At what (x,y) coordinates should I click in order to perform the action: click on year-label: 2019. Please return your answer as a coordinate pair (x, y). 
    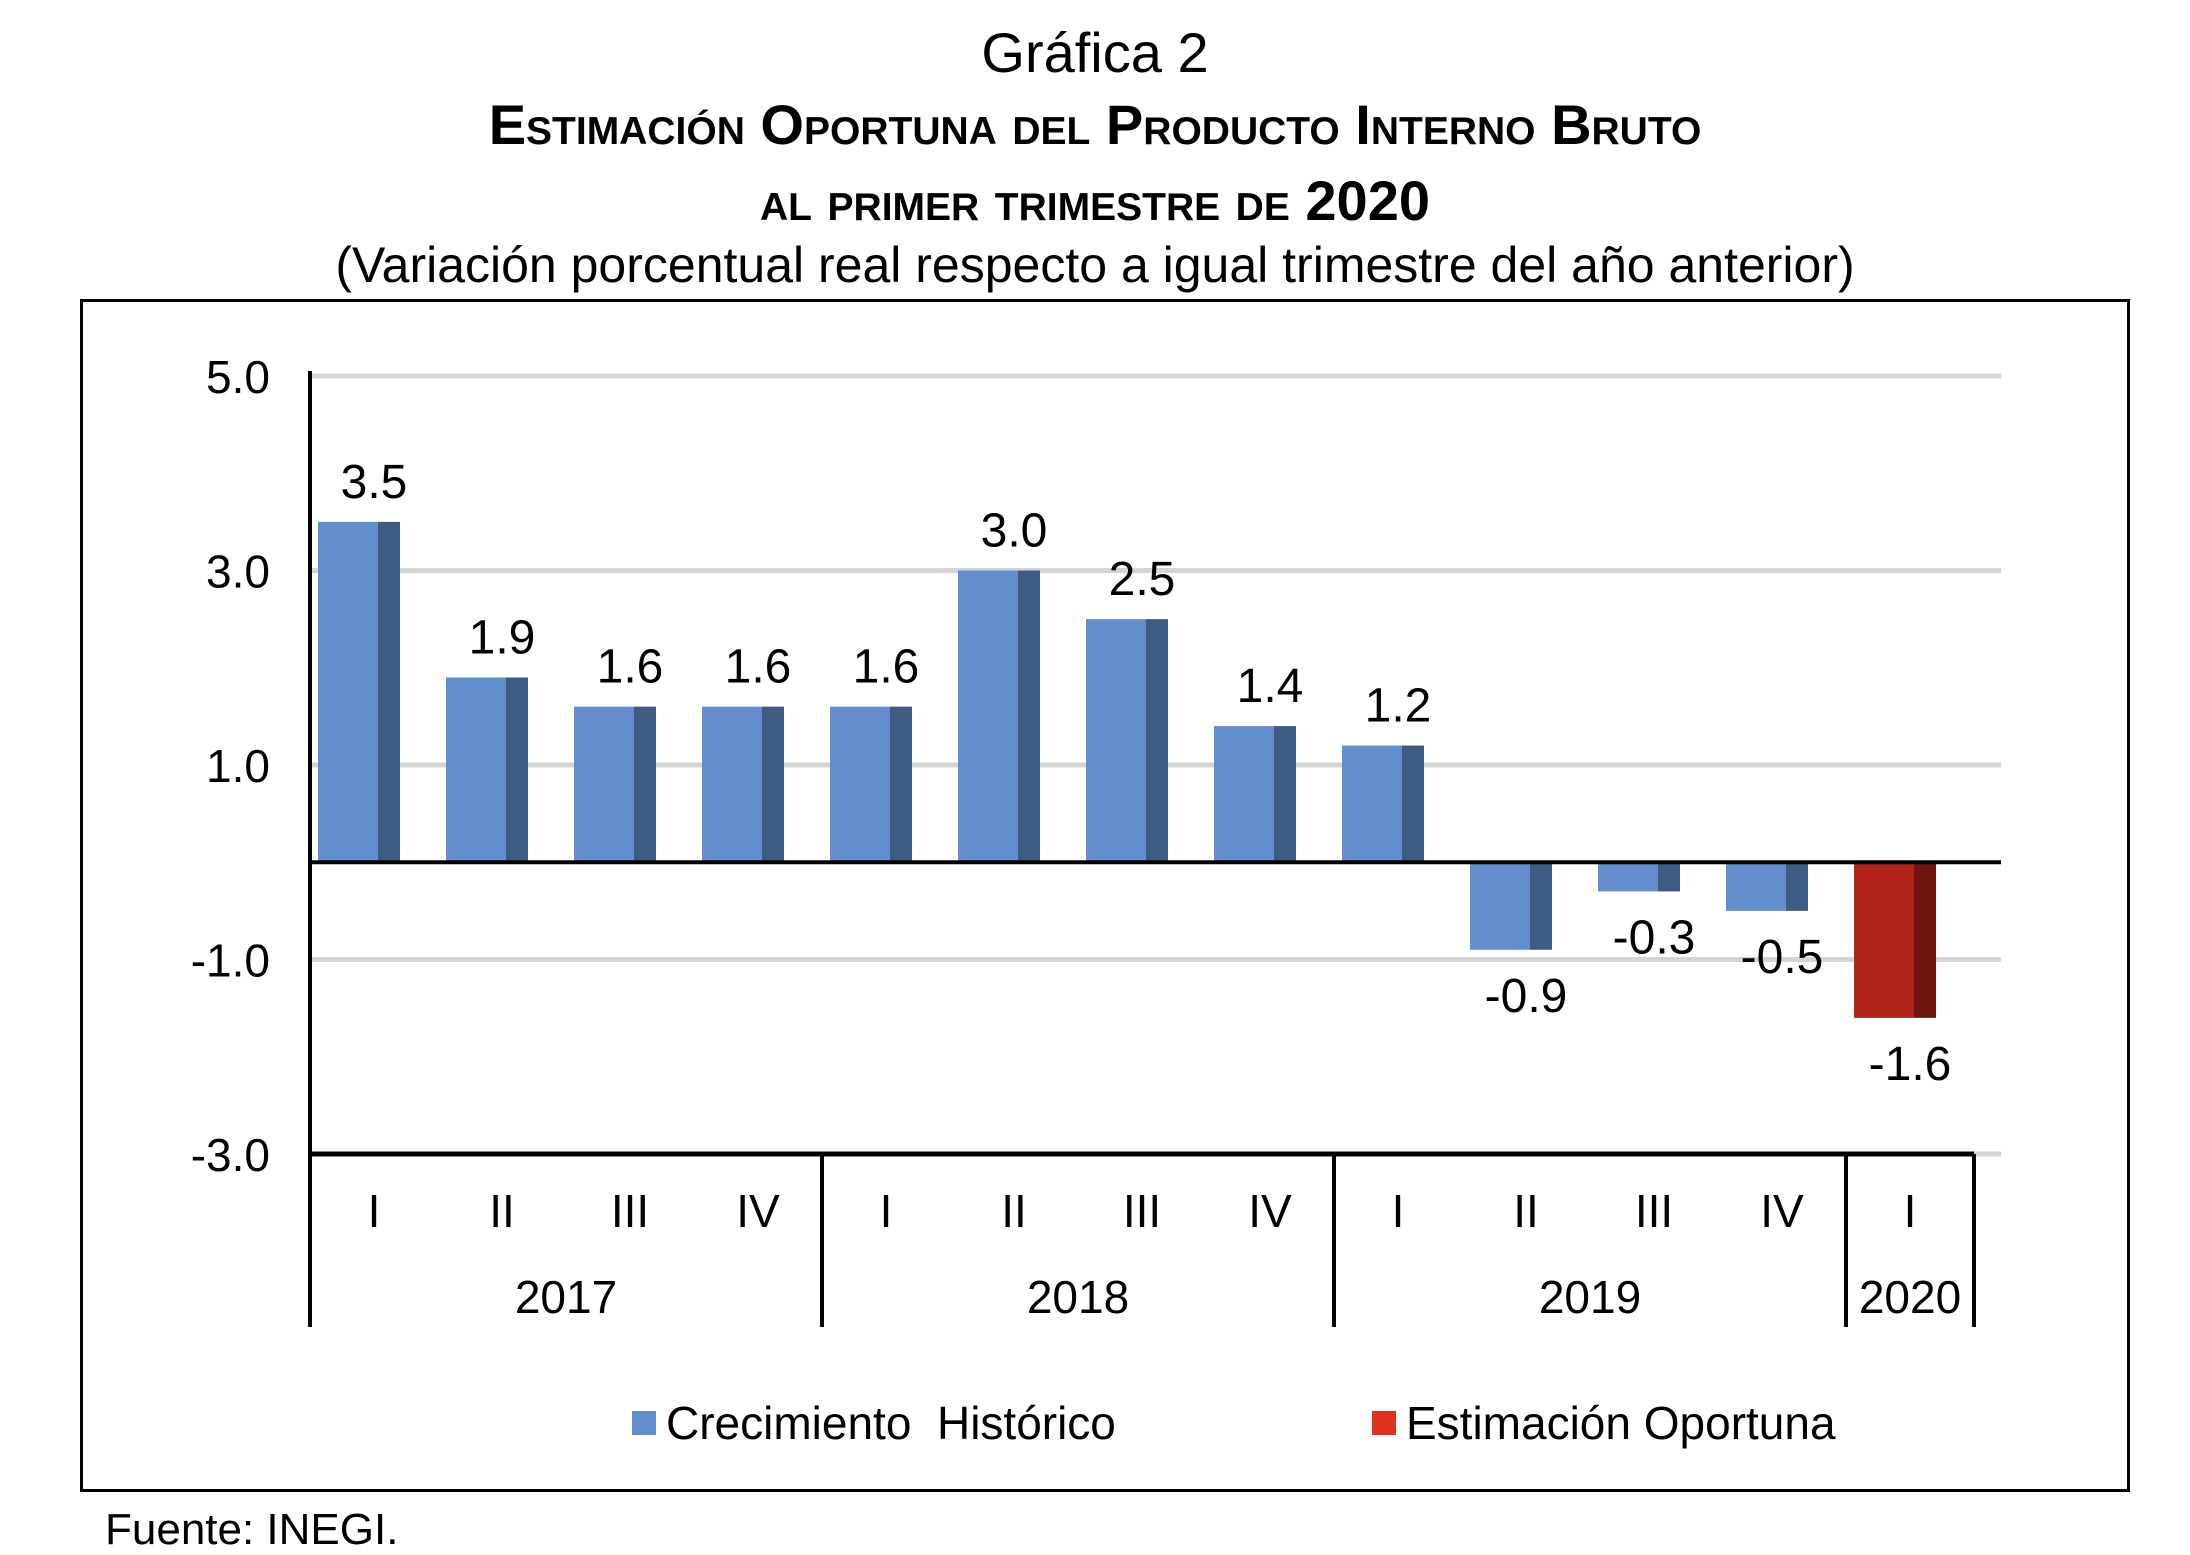
    Looking at the image, I should click on (1590, 1297).